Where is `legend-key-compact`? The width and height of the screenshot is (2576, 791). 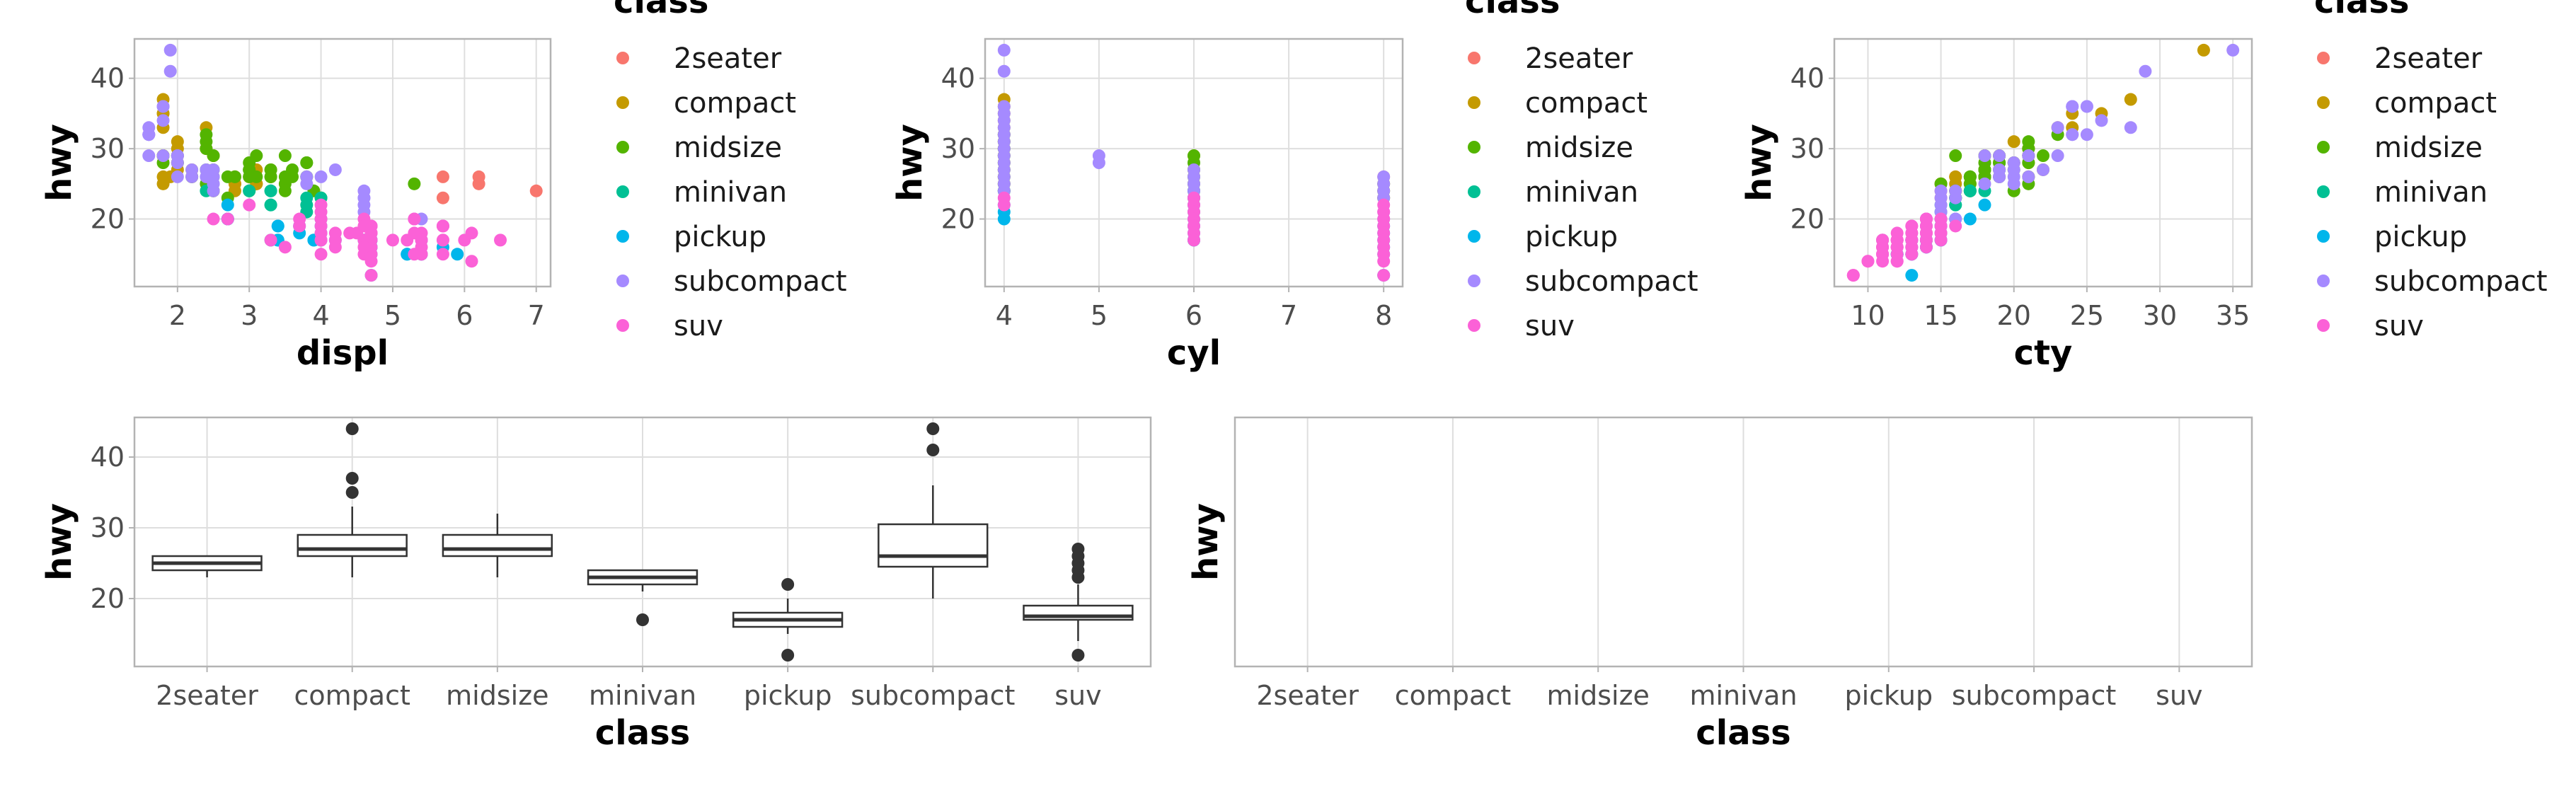 legend-key-compact is located at coordinates (1474, 103).